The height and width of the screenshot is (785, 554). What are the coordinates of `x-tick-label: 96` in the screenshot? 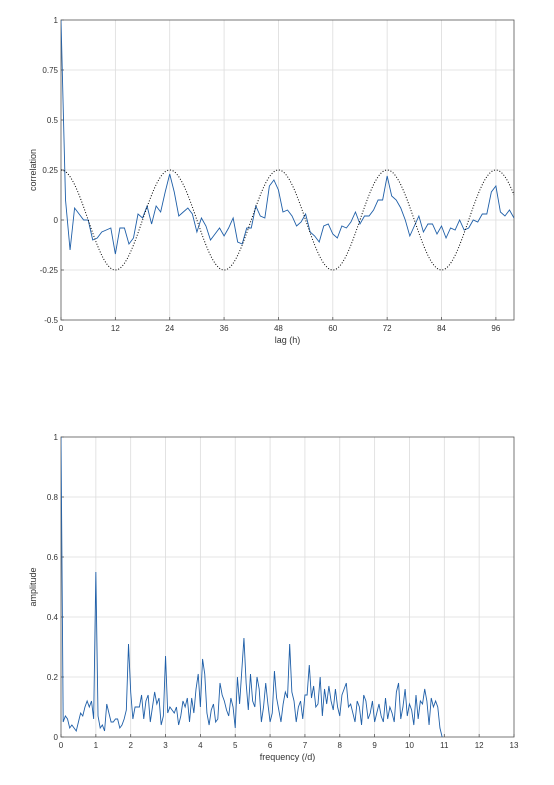 It's located at (495, 328).